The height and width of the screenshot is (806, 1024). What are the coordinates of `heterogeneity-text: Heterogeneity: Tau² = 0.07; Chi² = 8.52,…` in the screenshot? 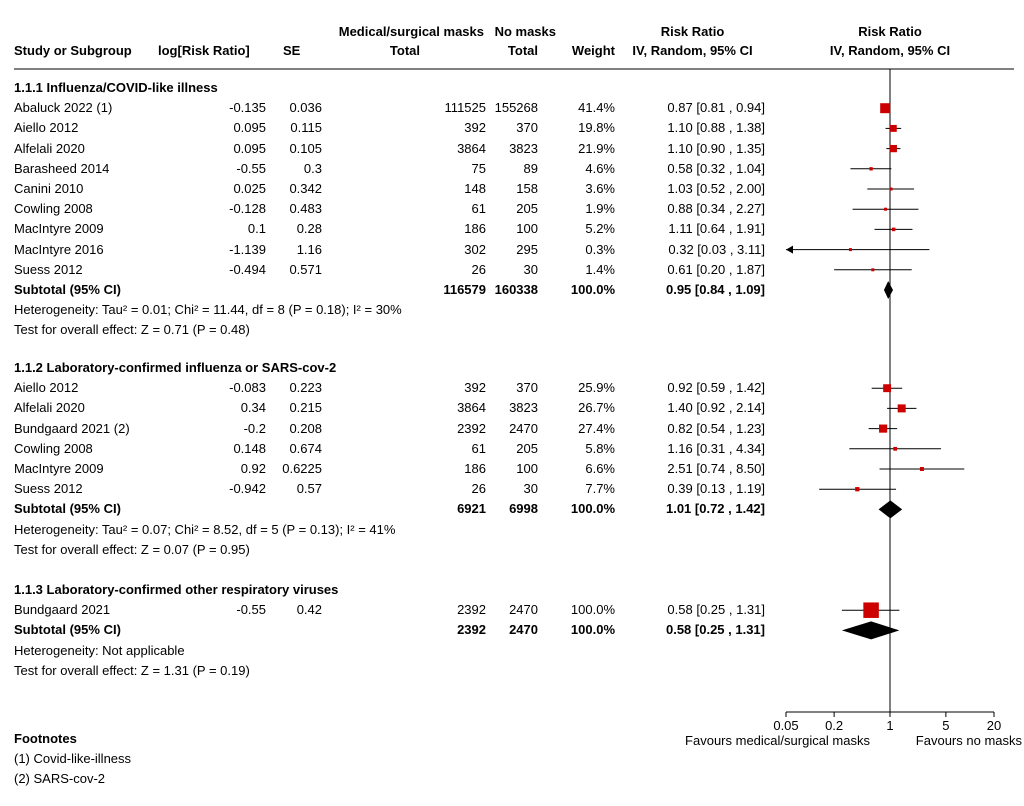 It's located at (205, 529).